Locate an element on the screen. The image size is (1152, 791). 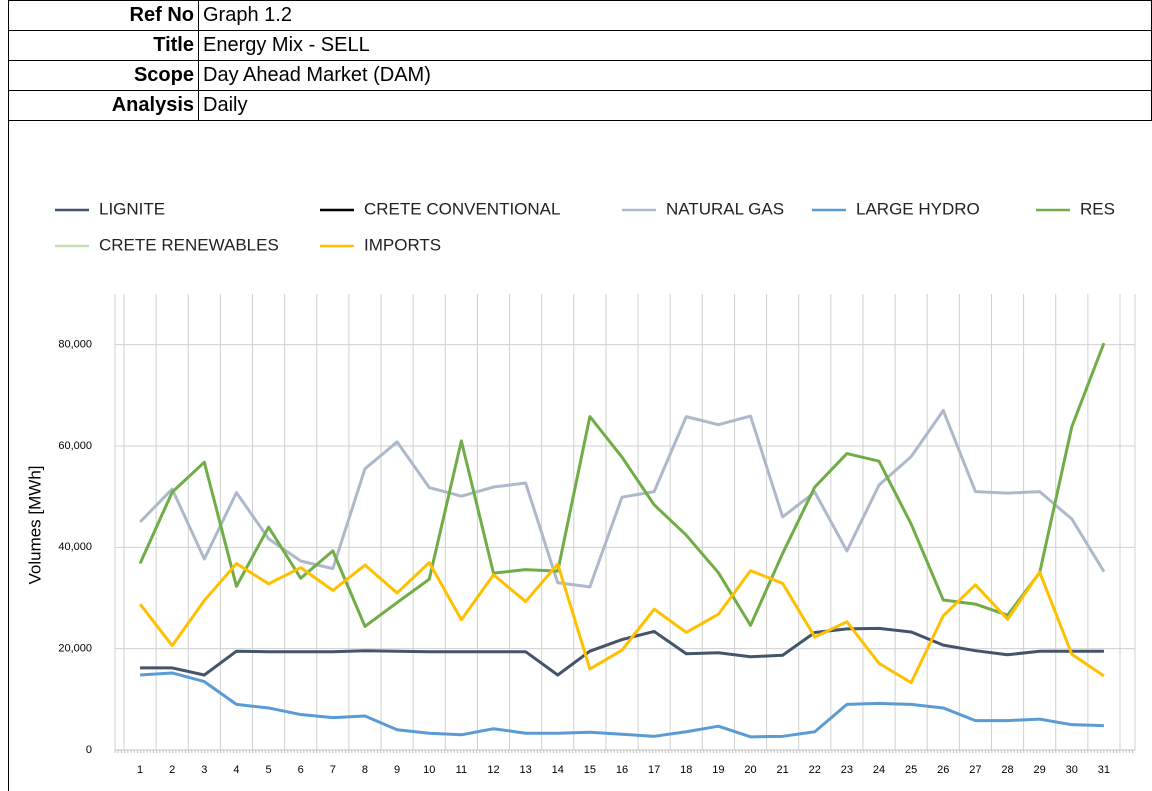
x-tick-label: 24 is located at coordinates (879, 770).